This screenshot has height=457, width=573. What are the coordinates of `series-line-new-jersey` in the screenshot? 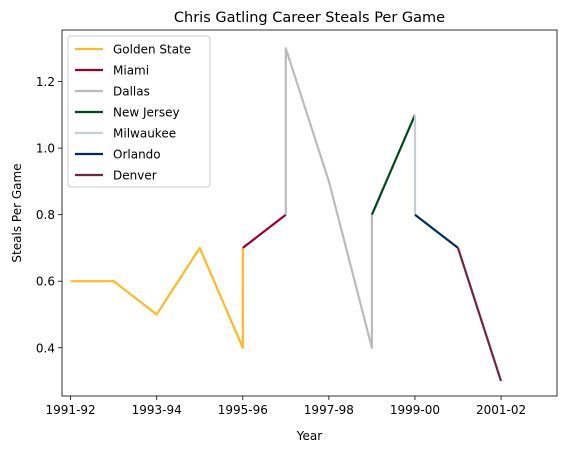 It's located at (393, 165).